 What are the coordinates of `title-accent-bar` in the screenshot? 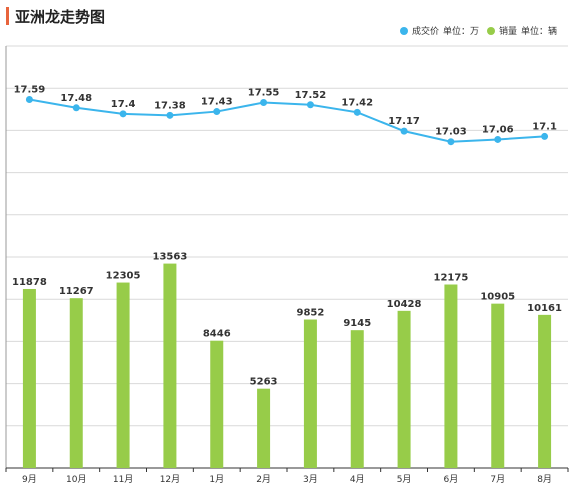 It's located at (7, 16).